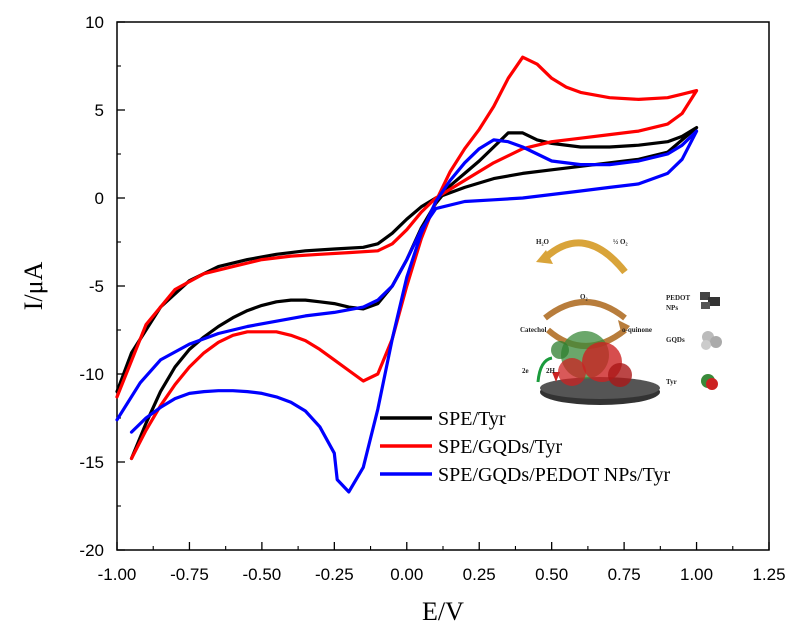 The width and height of the screenshot is (795, 634). Describe the element at coordinates (533, 330) in the screenshot. I see `inset-label-catechol: Catechol` at that location.